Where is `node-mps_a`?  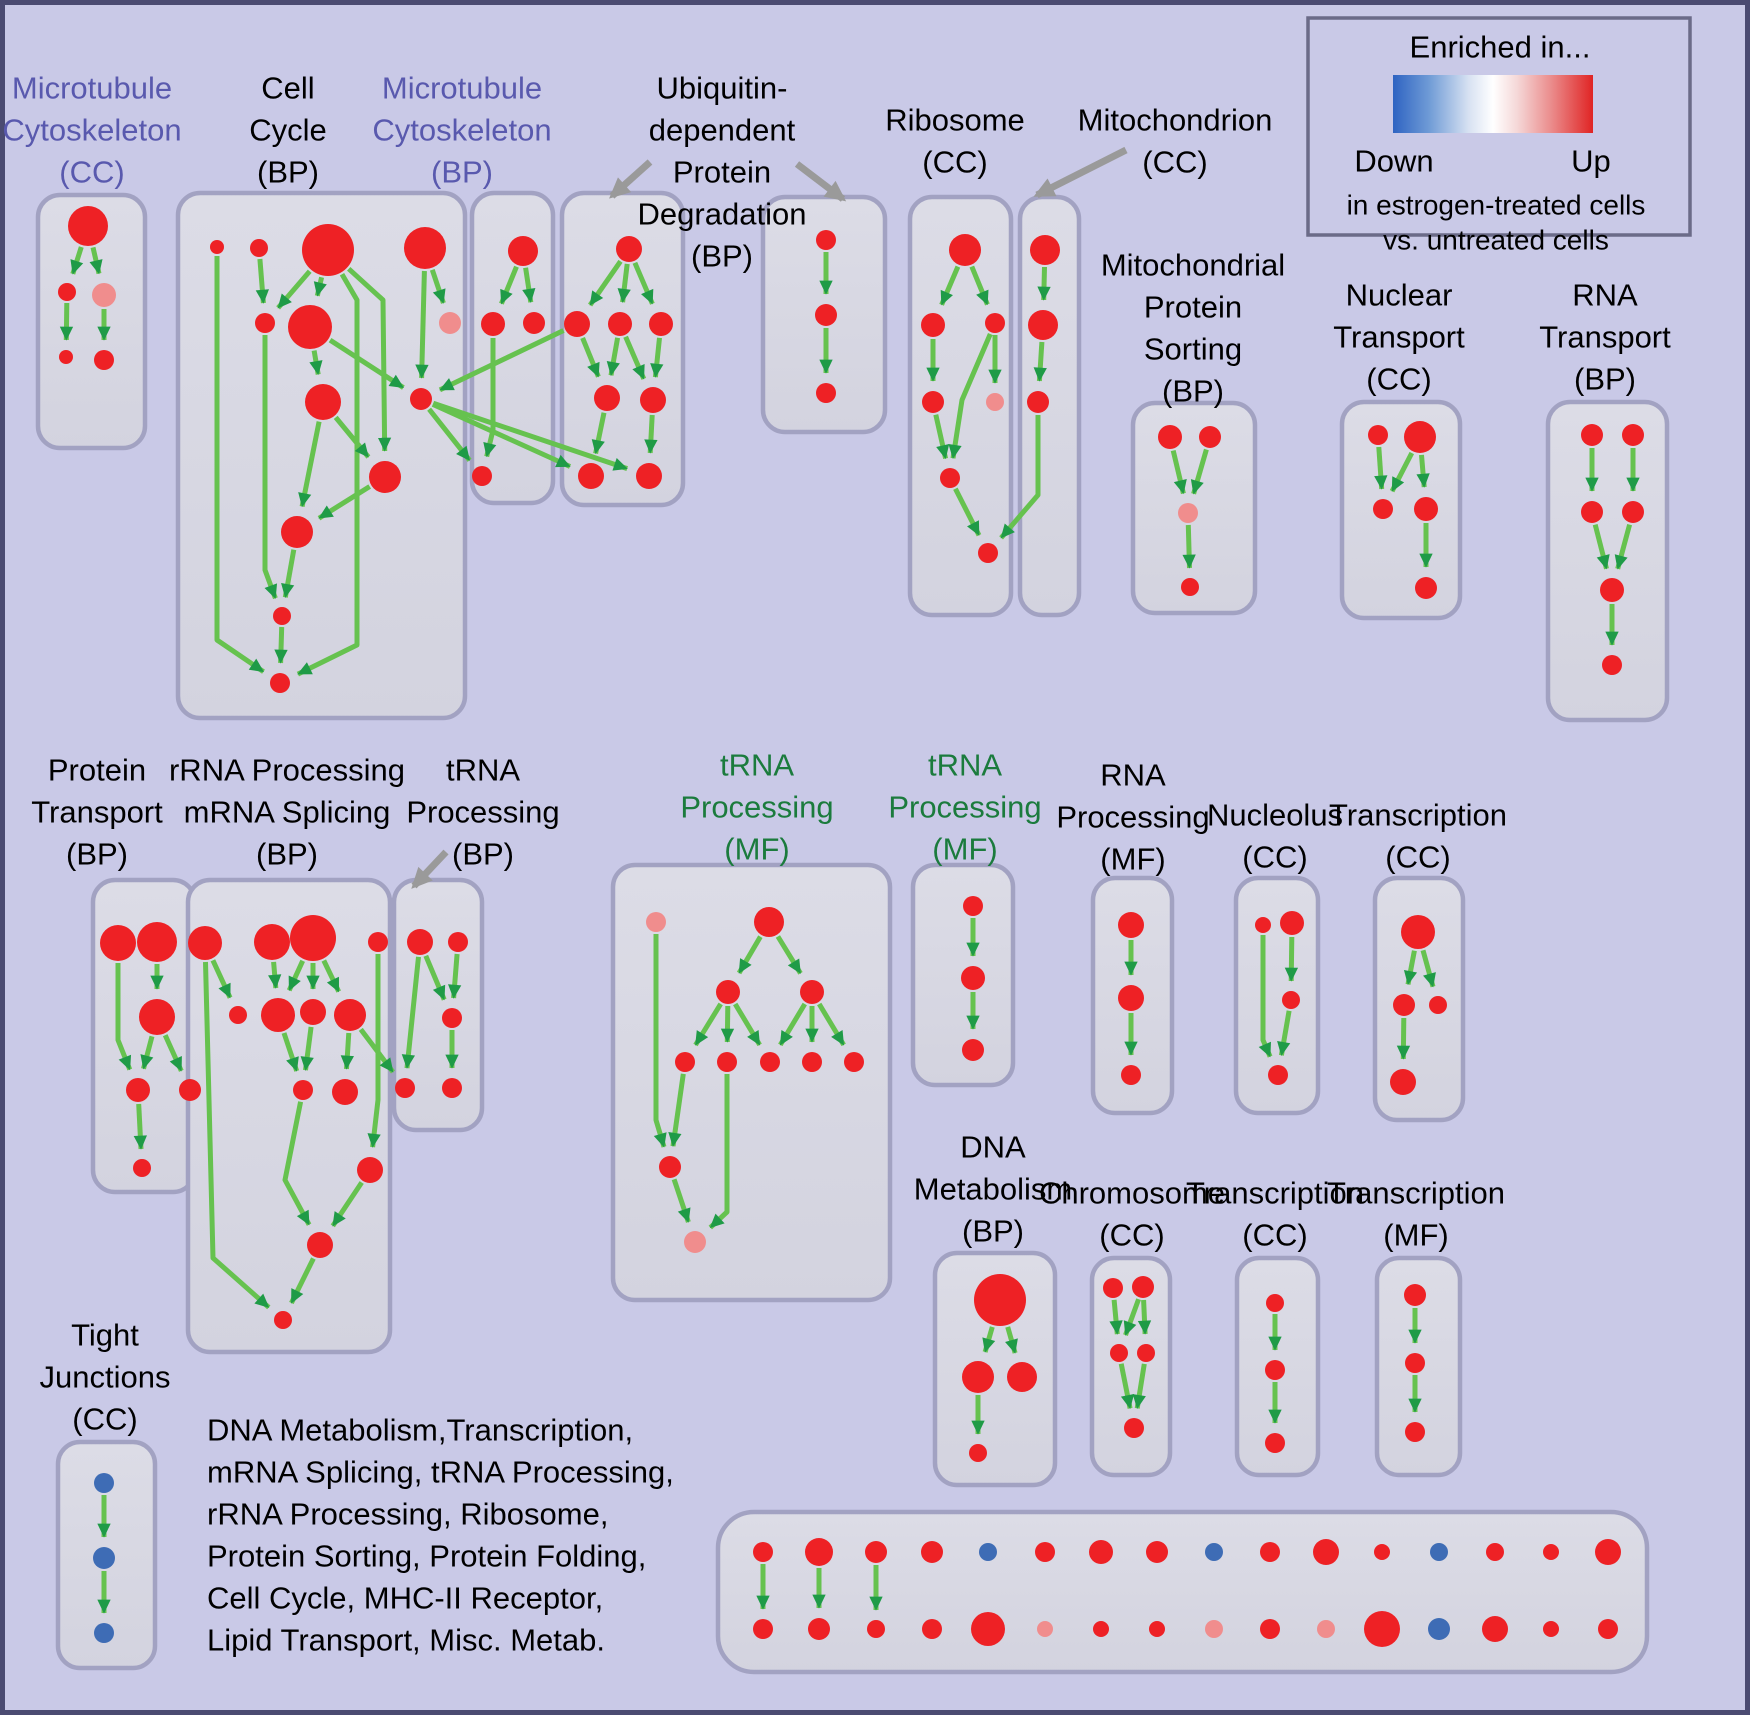
node-mps_a is located at coordinates (1170, 437).